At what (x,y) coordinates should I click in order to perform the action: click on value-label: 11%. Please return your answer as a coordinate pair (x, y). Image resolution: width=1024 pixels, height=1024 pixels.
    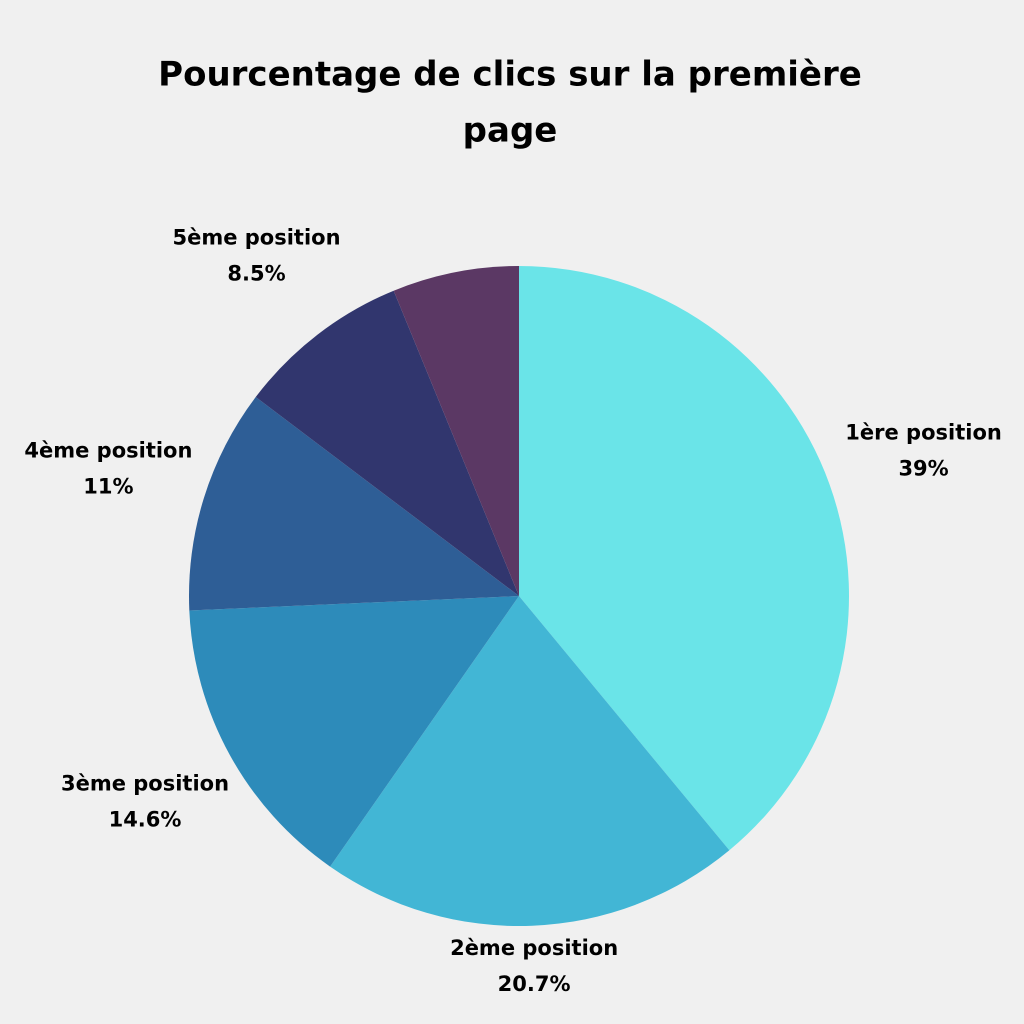
    Looking at the image, I should click on (108, 486).